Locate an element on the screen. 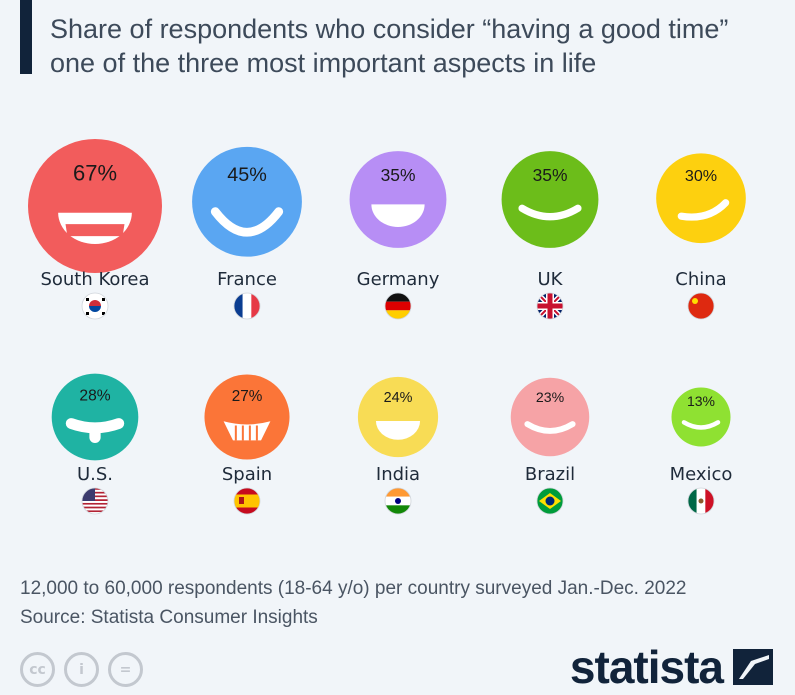 Image resolution: width=795 pixels, height=695 pixels. br-flag-icon is located at coordinates (550, 501).